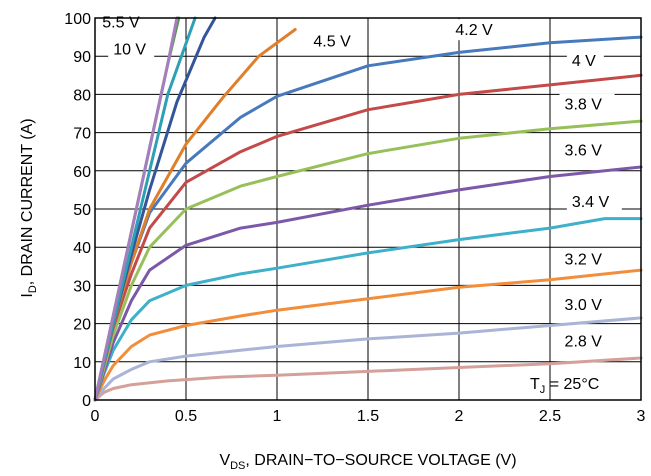 This screenshot has height=476, width=651. Describe the element at coordinates (277, 416) in the screenshot. I see `x-tick-label: 1` at that location.